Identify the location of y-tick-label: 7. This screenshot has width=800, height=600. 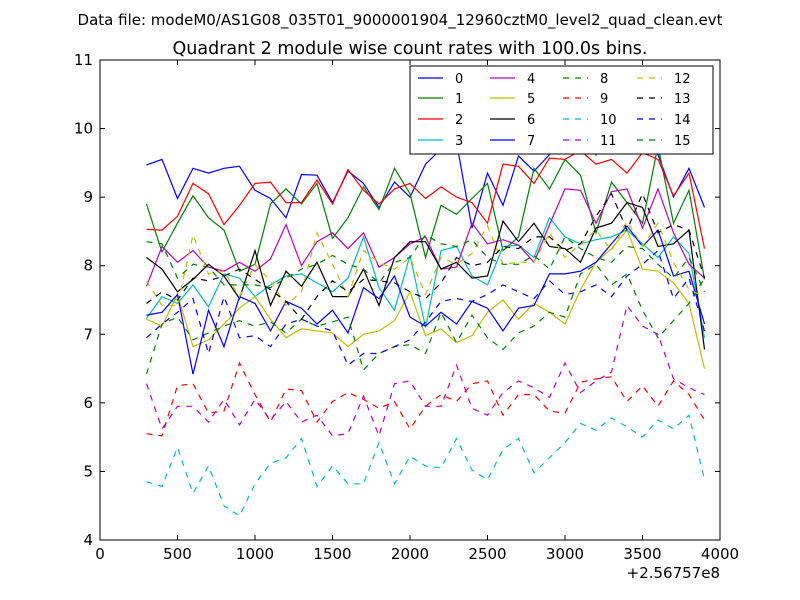
(88, 334).